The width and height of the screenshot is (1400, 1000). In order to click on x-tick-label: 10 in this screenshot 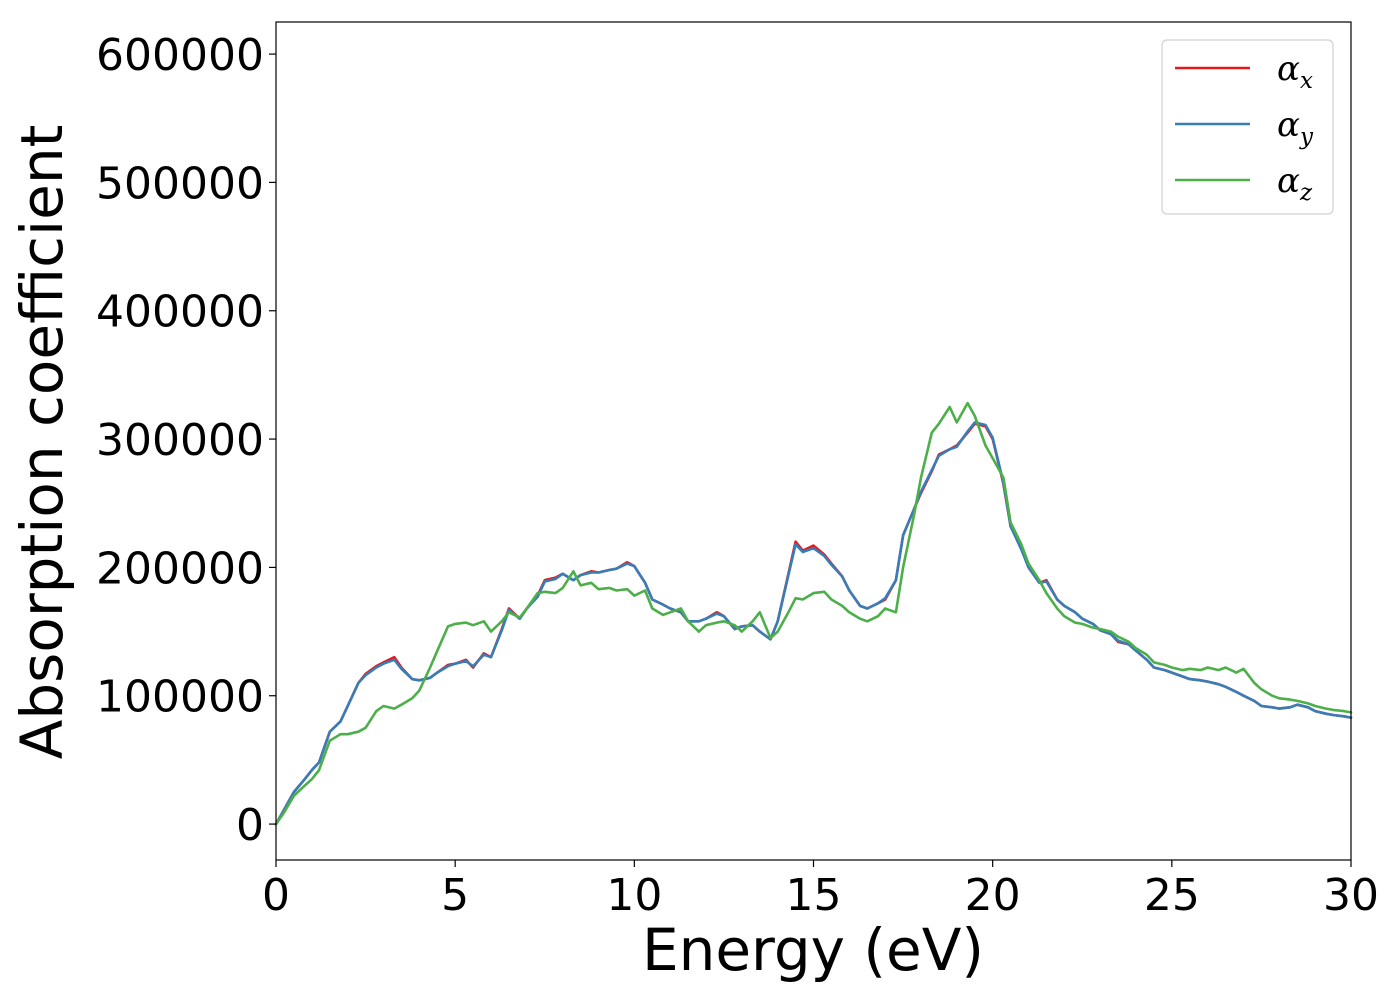, I will do `click(634, 895)`.